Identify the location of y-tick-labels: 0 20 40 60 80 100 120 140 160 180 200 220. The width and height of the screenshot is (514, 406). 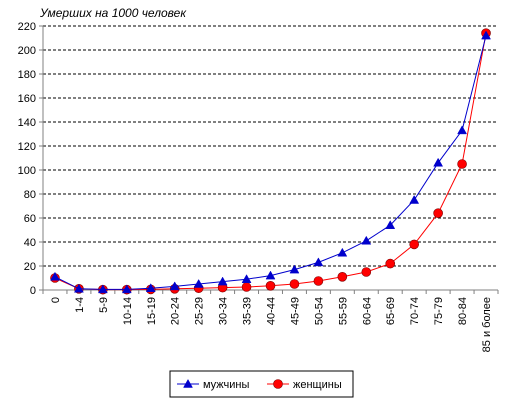
(27, 159).